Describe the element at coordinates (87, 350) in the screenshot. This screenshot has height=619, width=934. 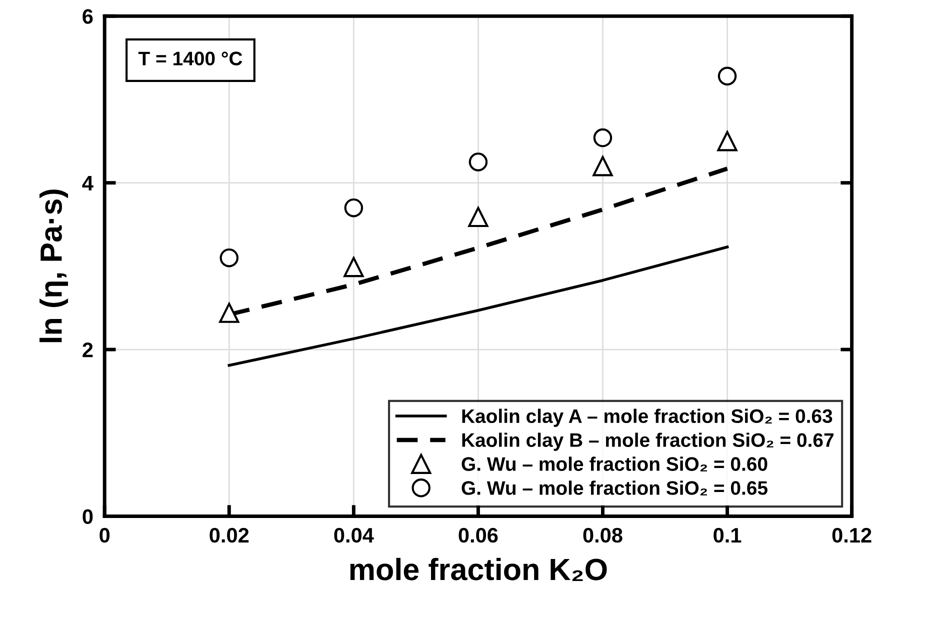
I see `y-tick-label: 2` at that location.